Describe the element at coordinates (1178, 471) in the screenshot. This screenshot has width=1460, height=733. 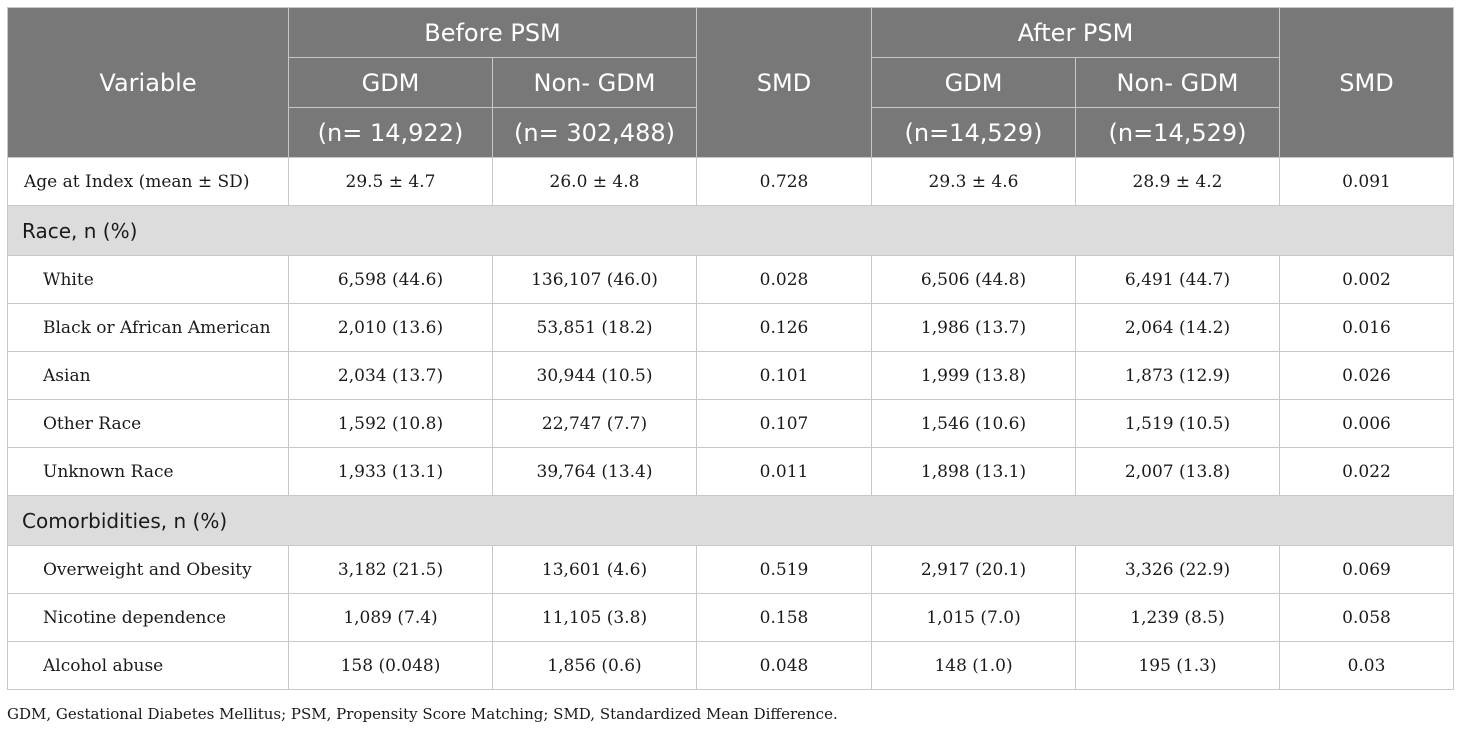
I see `after-non-gdm-value: 2,007 (13.8)` at that location.